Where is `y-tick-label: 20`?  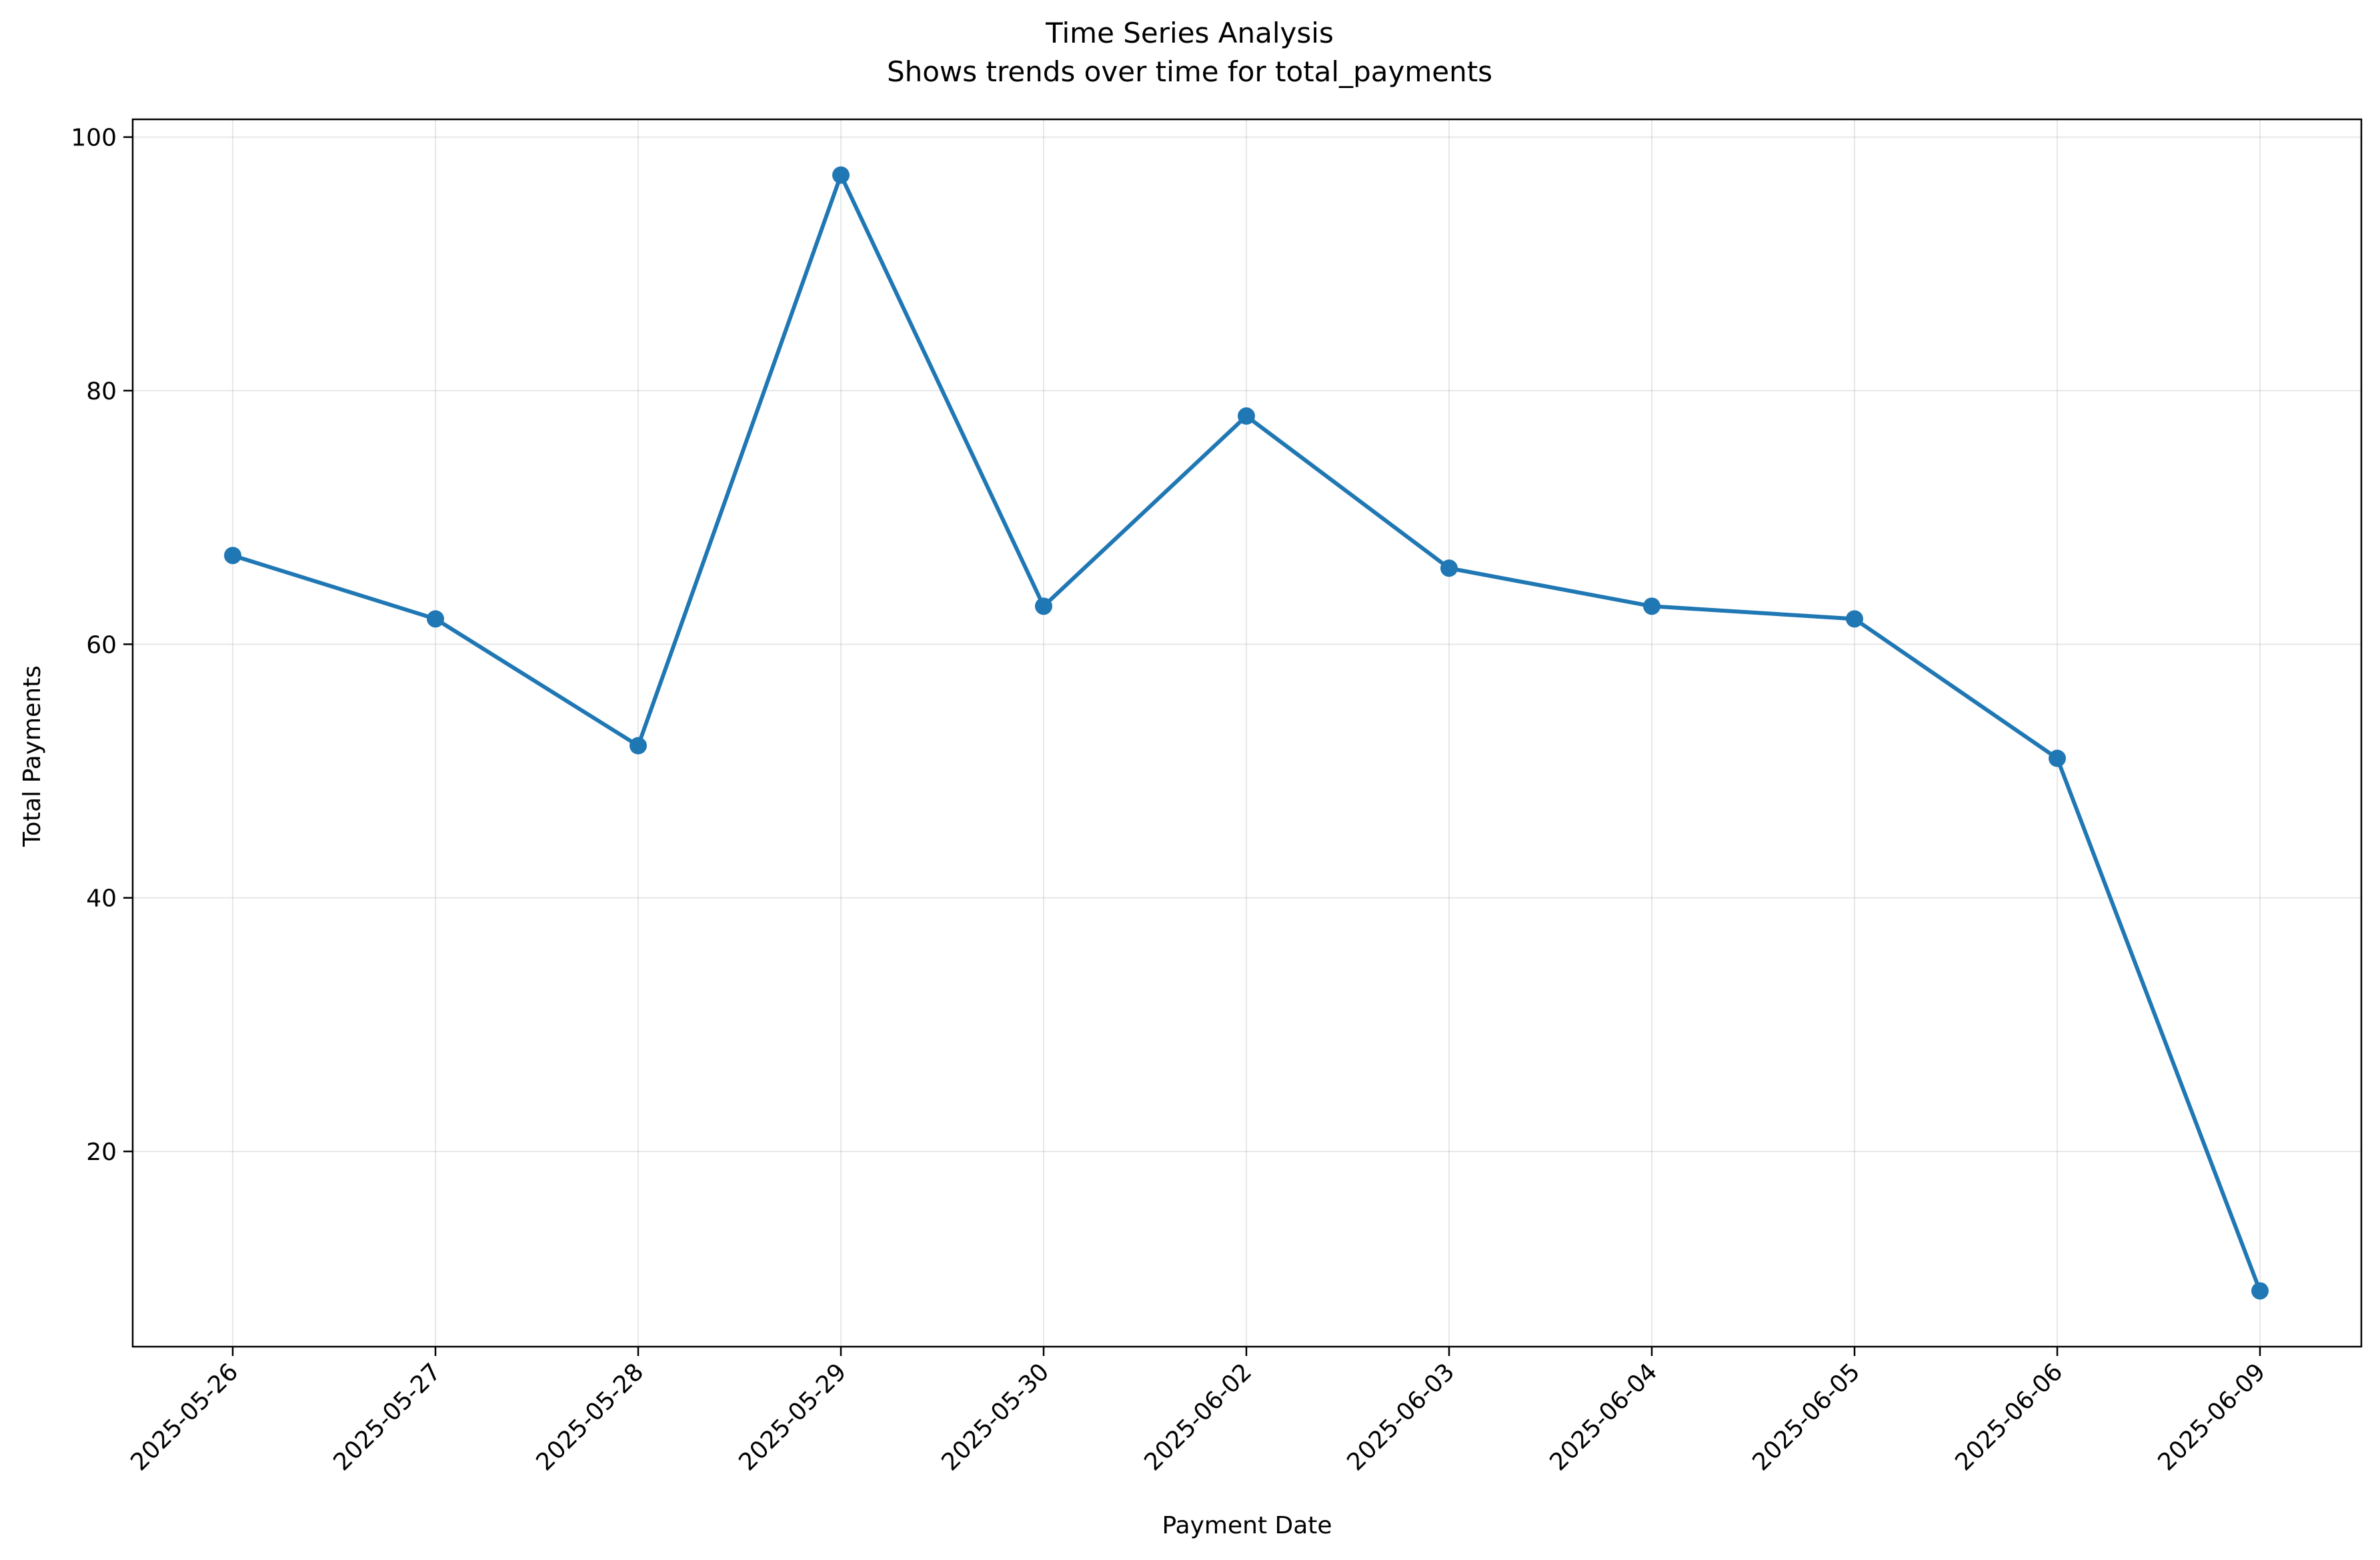
y-tick-label: 20 is located at coordinates (101, 1152).